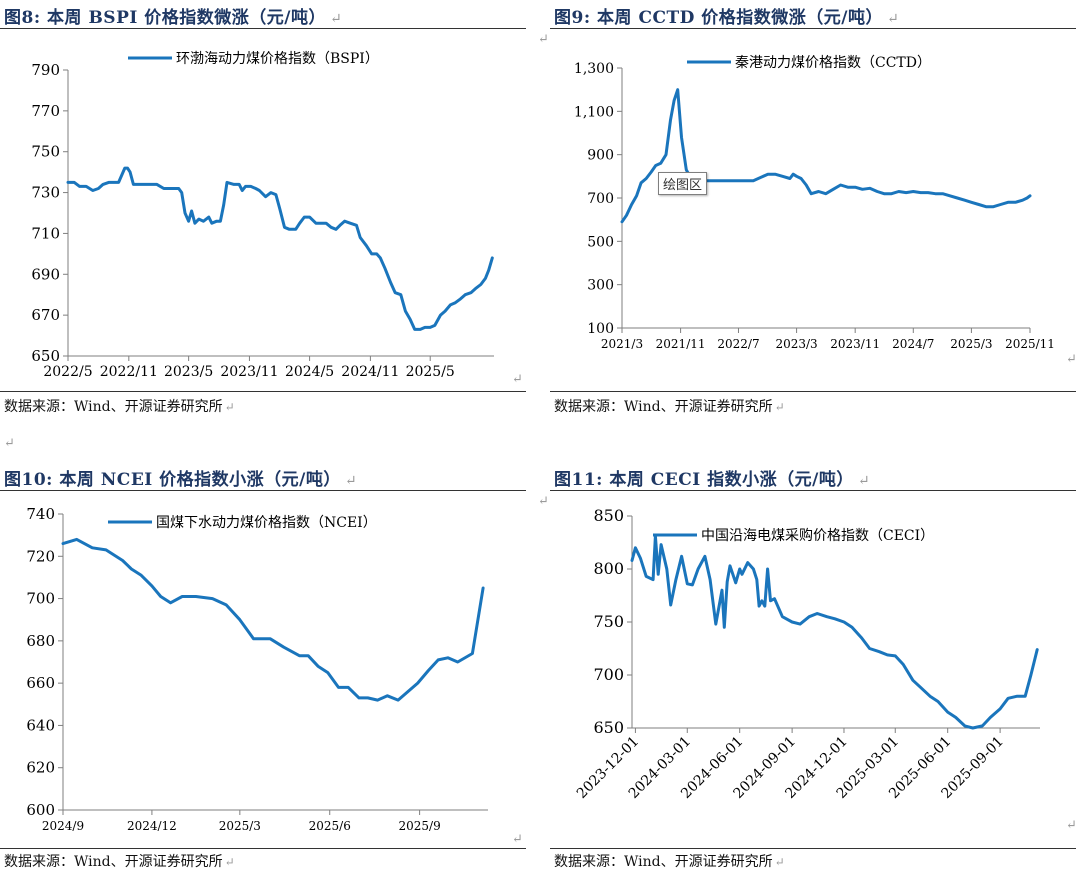  I want to click on y-tick-label: 600, so click(40, 810).